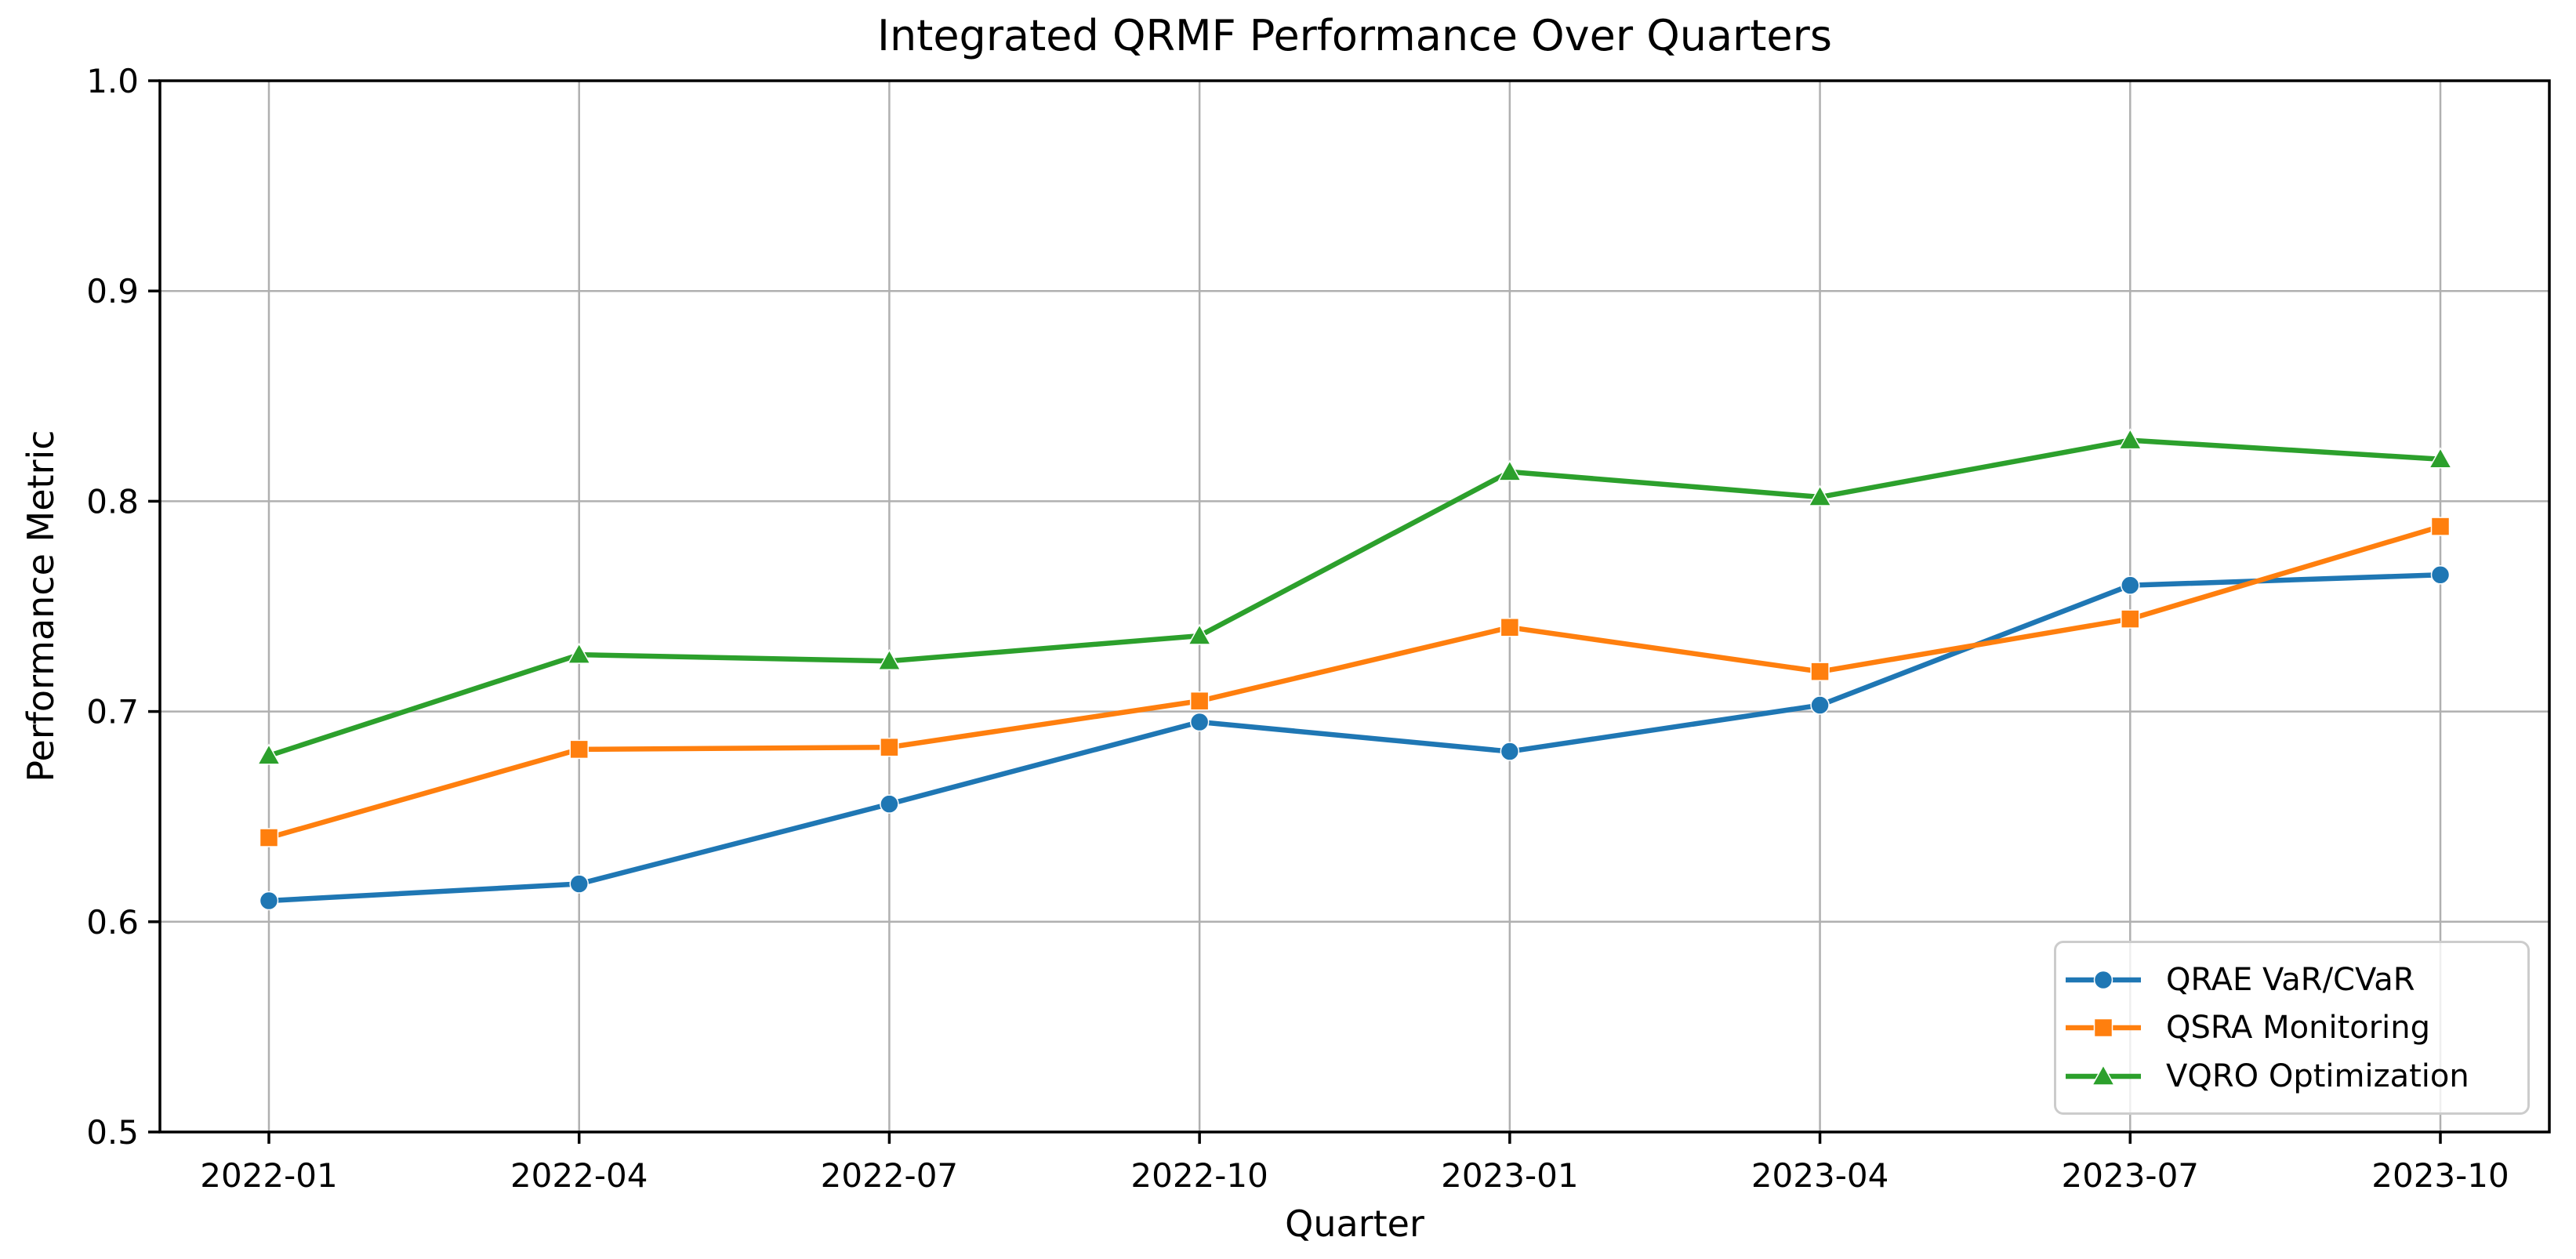 The height and width of the screenshot is (1259, 2576). What do you see at coordinates (579, 1176) in the screenshot?
I see `x-tick-label: 2022-04` at bounding box center [579, 1176].